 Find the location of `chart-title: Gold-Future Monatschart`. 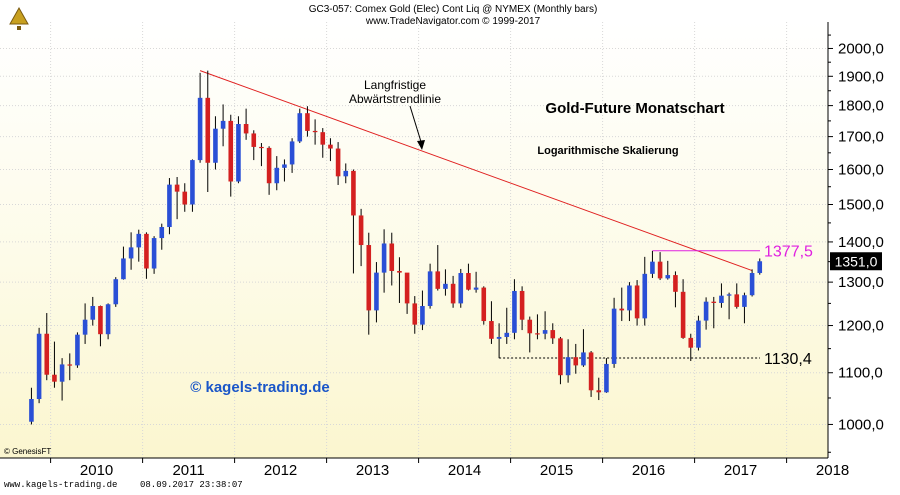

chart-title: Gold-Future Monatschart is located at coordinates (634, 108).